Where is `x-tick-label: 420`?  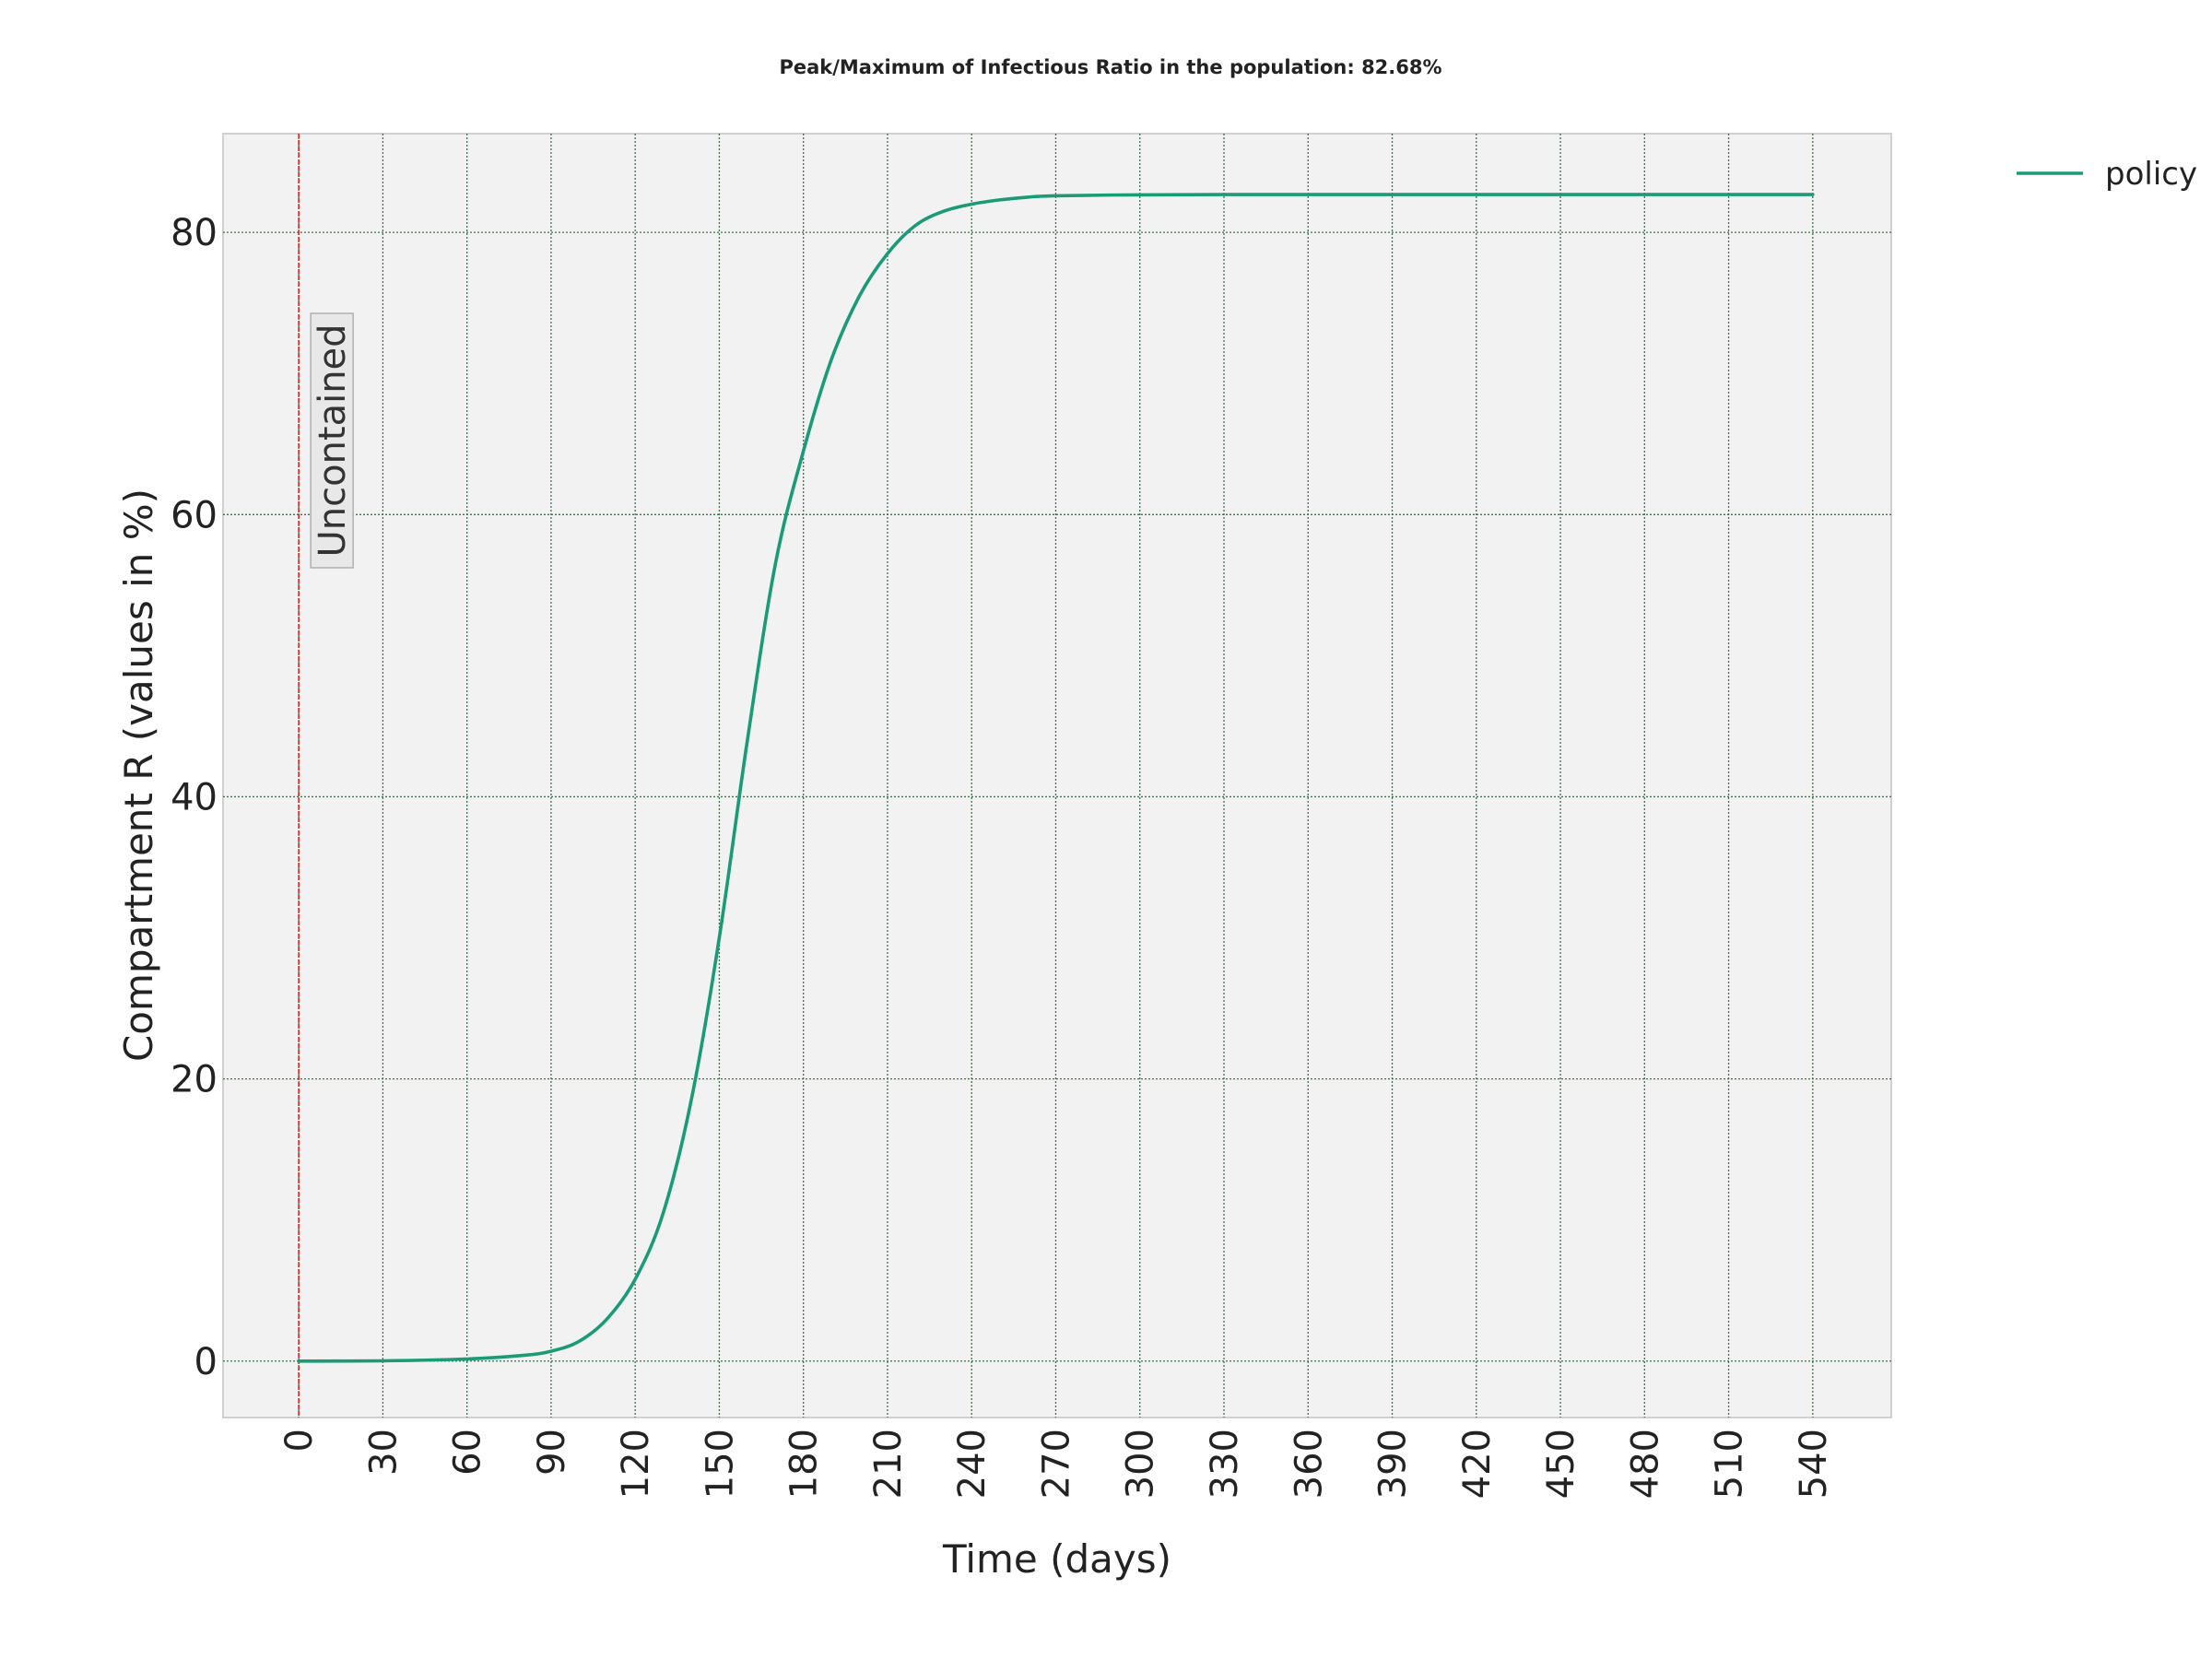
x-tick-label: 420 is located at coordinates (1477, 1464).